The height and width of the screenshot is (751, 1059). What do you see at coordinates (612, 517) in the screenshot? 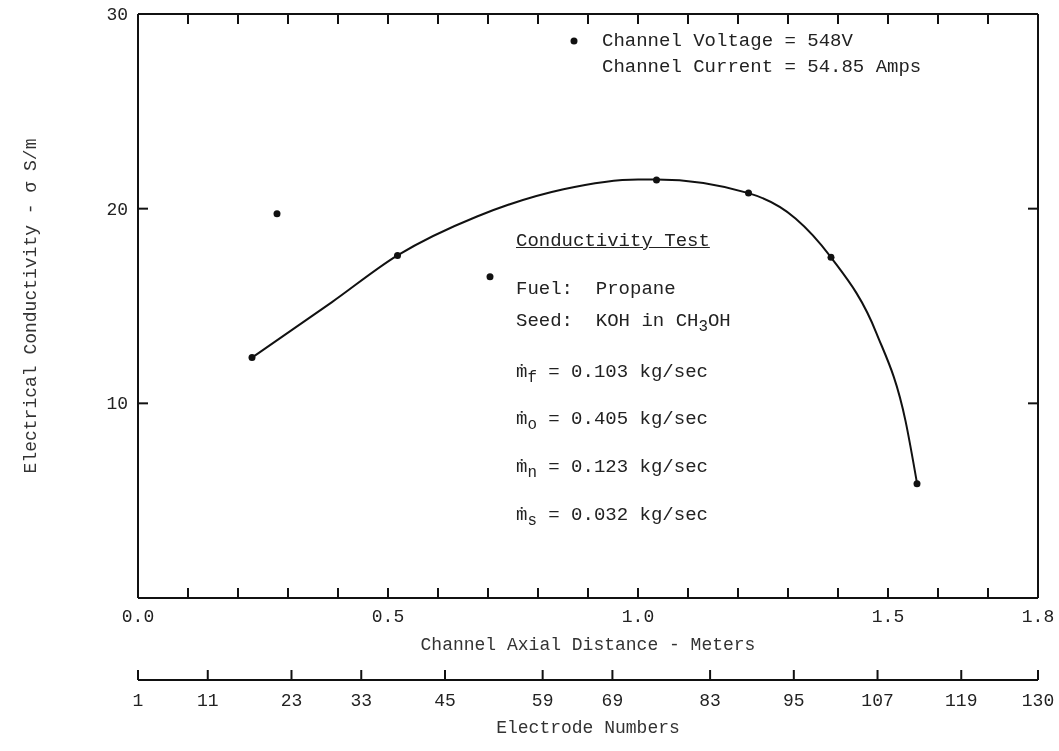
I see `annotation: ṁ$_{s}$ = 0.032 kg/sec` at bounding box center [612, 517].